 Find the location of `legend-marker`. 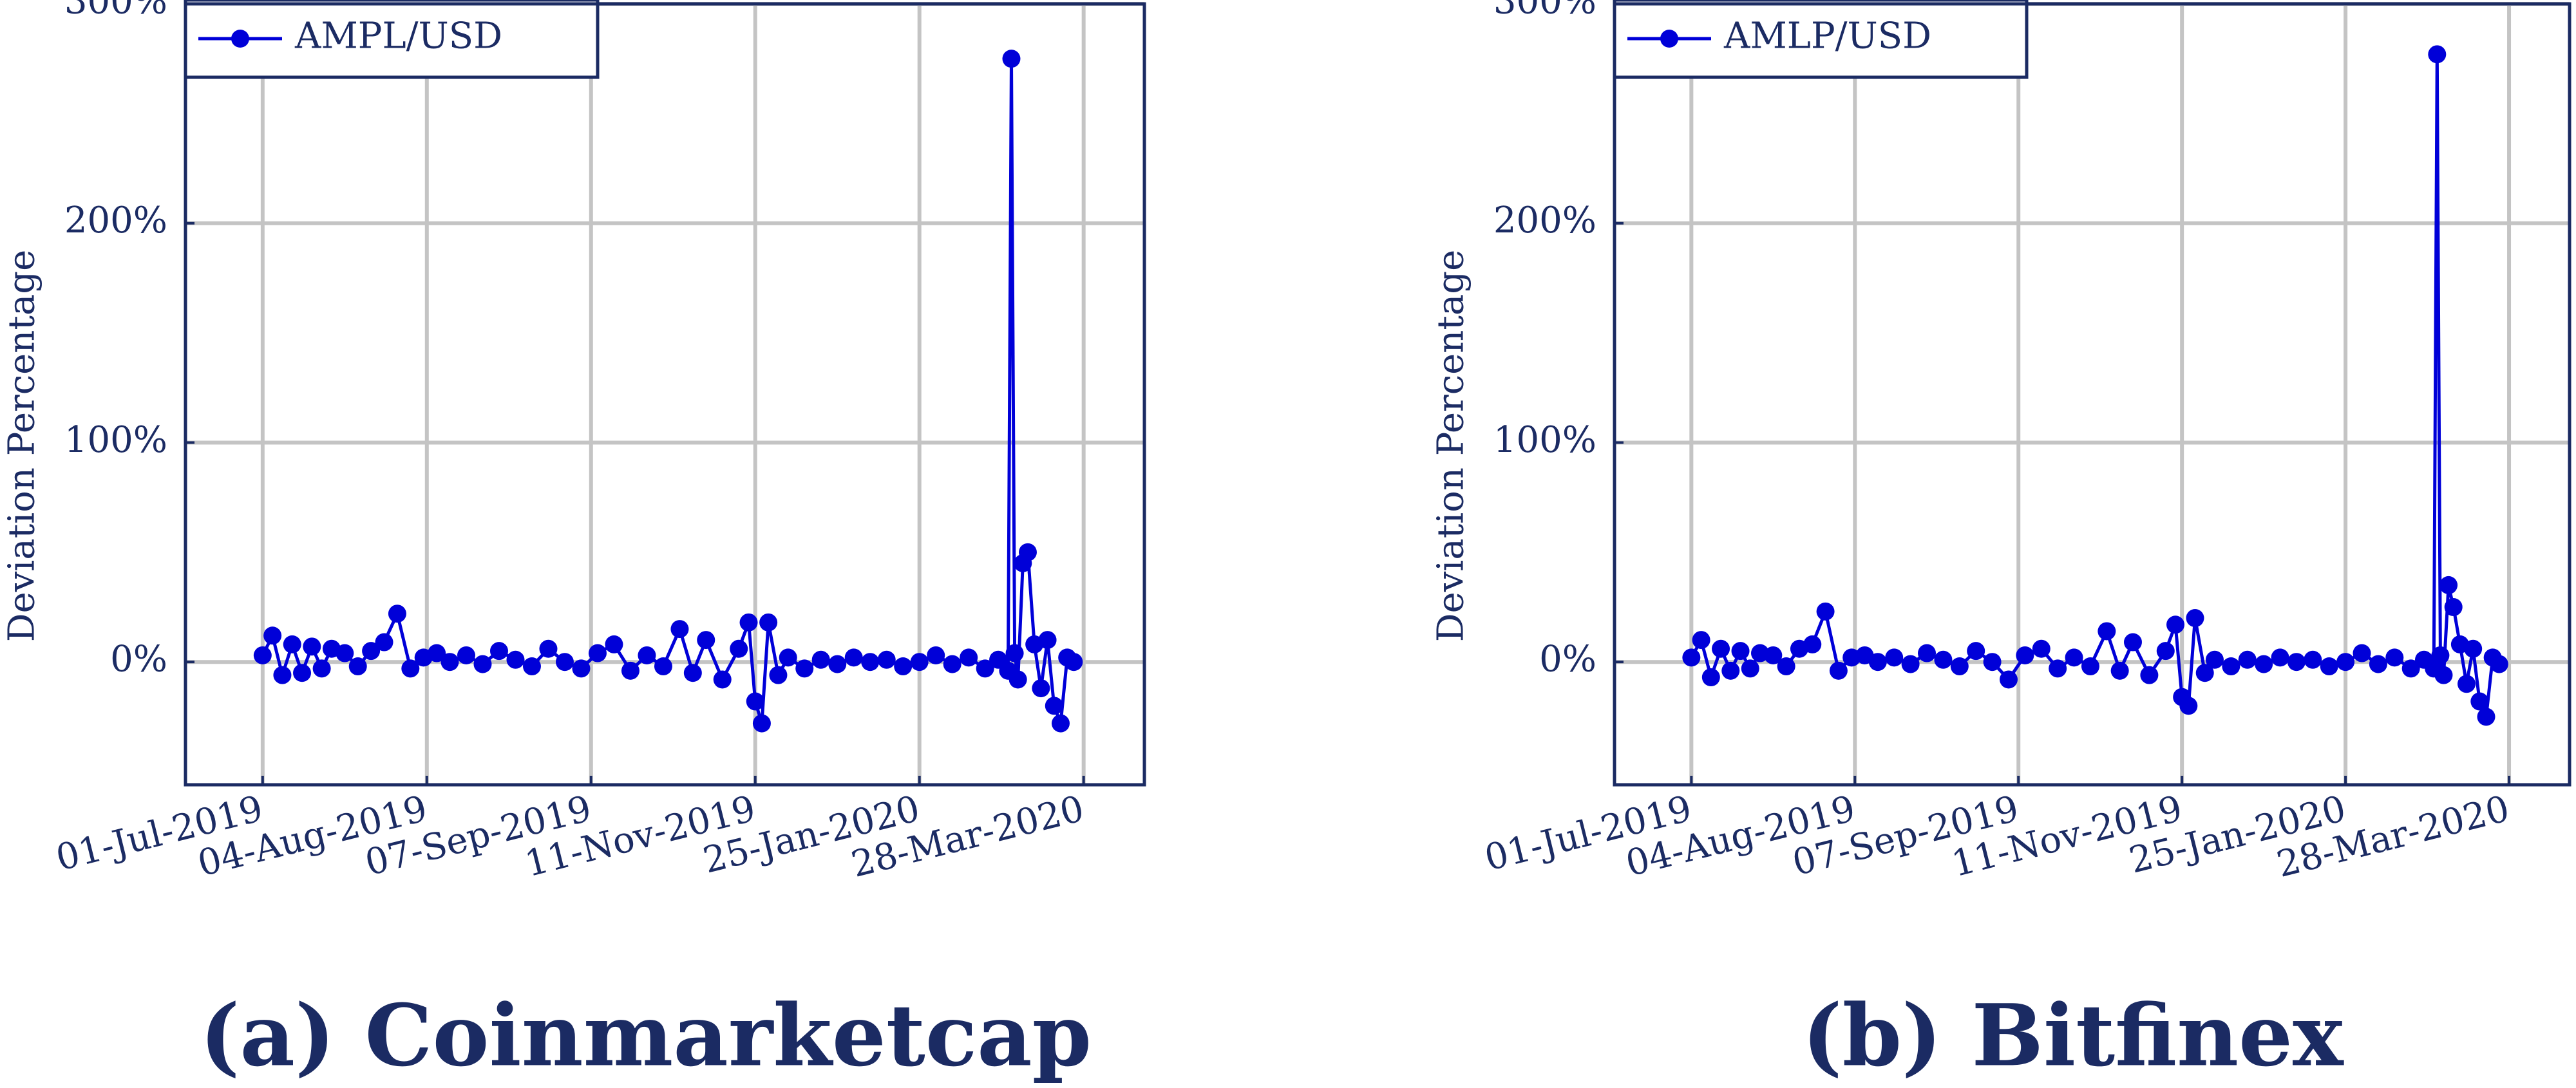

legend-marker is located at coordinates (240, 39).